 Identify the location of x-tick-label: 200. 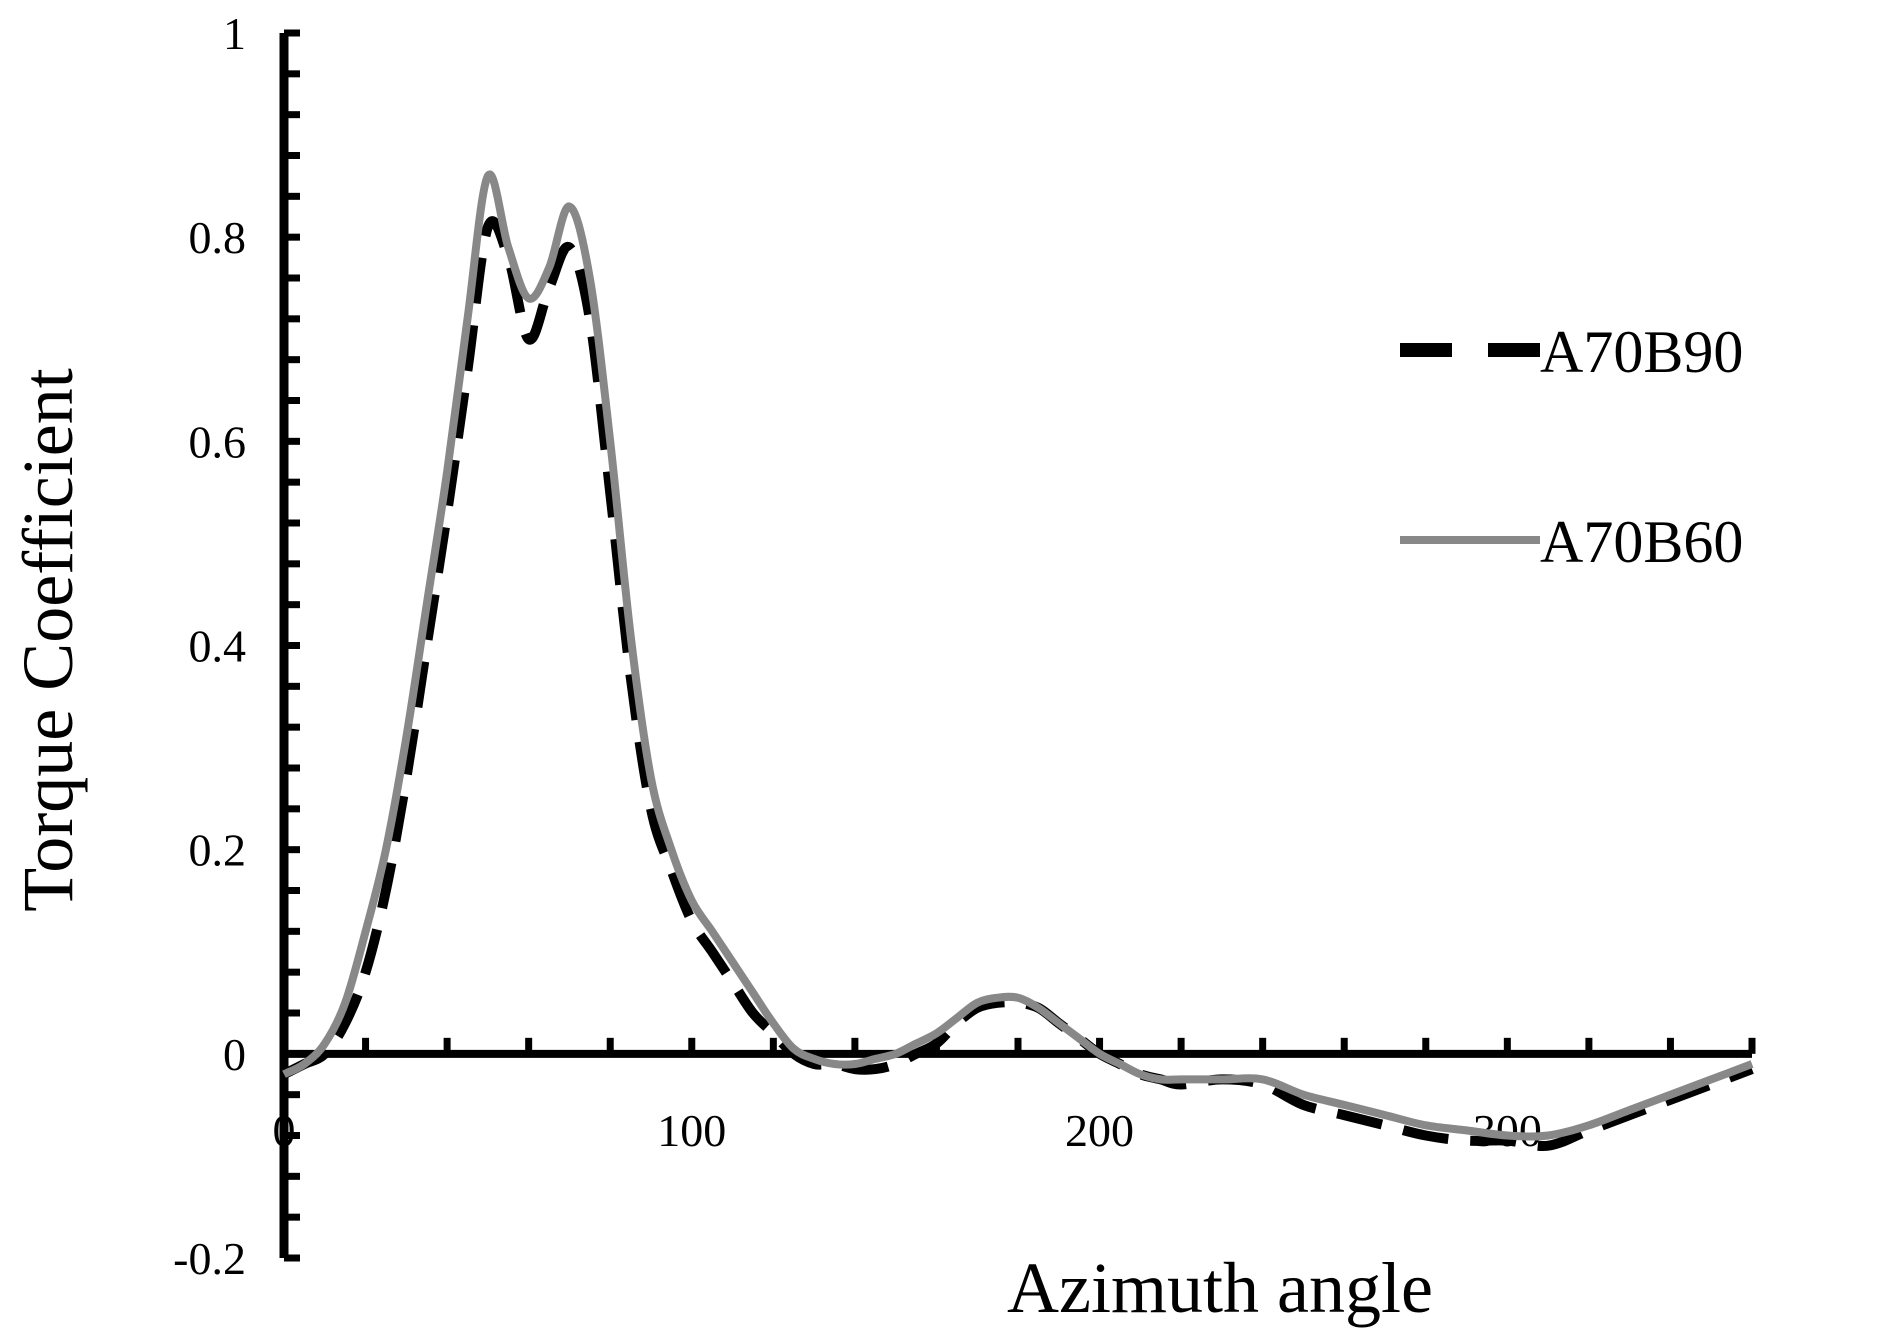
(1099, 1130).